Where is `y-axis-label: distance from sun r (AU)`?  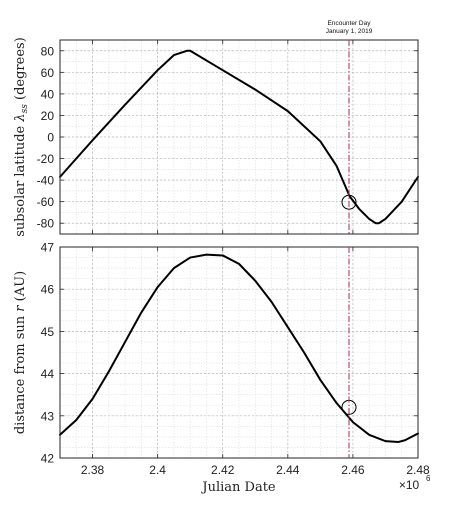
y-axis-label: distance from sun r (AU) is located at coordinates (20, 352).